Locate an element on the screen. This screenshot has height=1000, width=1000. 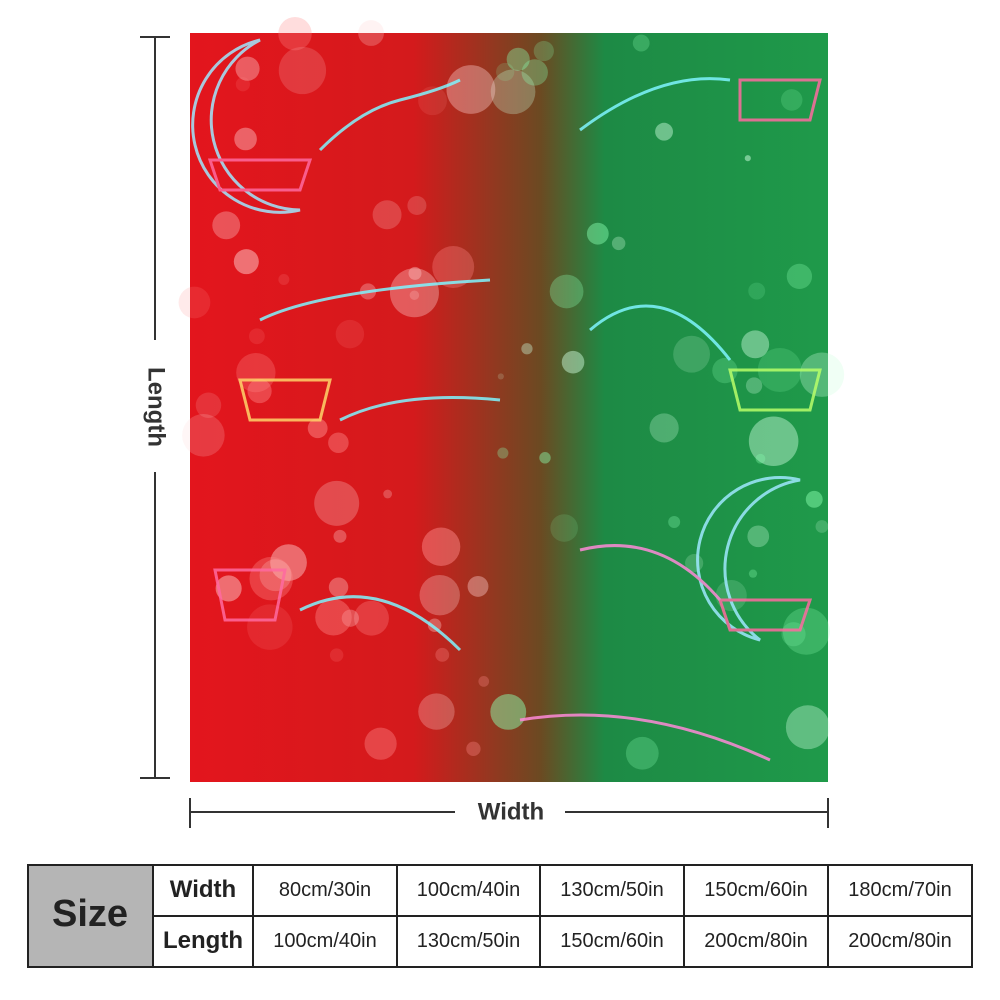
row-label: Width is located at coordinates (203, 889).